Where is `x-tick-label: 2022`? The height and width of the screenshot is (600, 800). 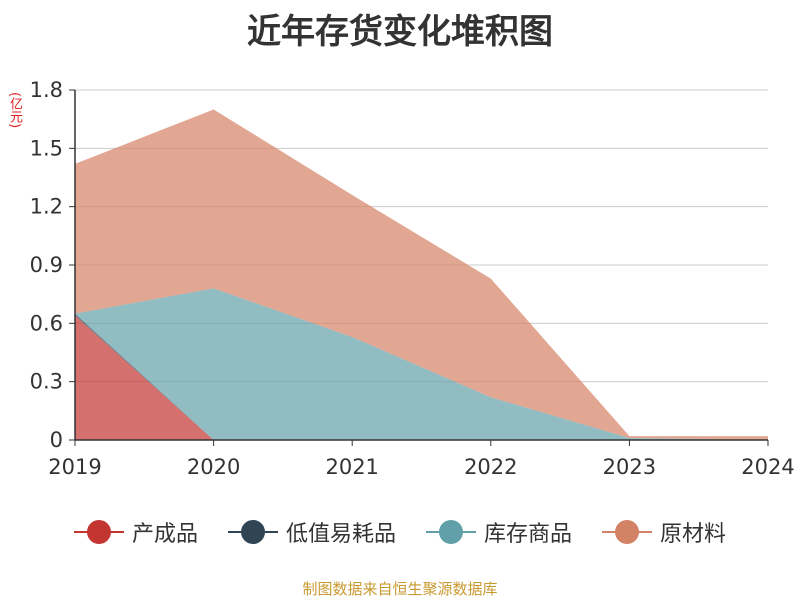
x-tick-label: 2022 is located at coordinates (490, 467).